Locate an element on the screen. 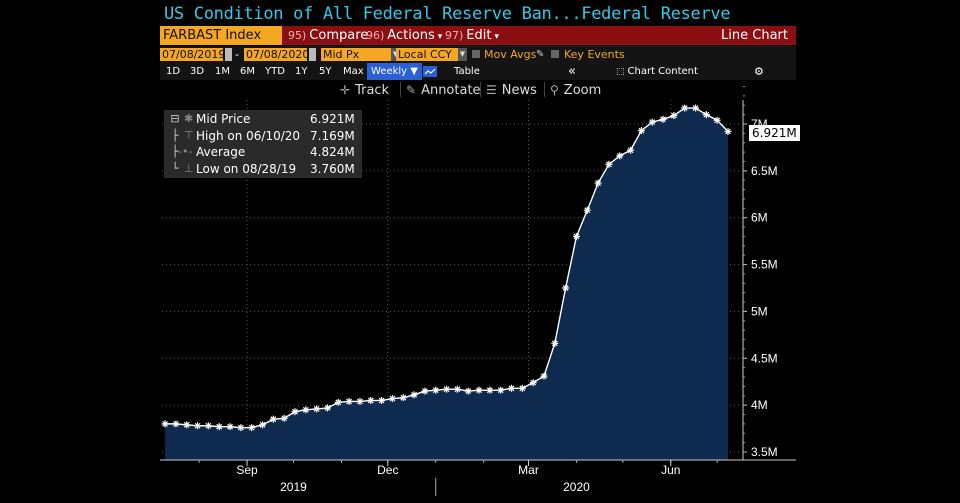  zoom-button: ⚲ Zoom is located at coordinates (575, 90).